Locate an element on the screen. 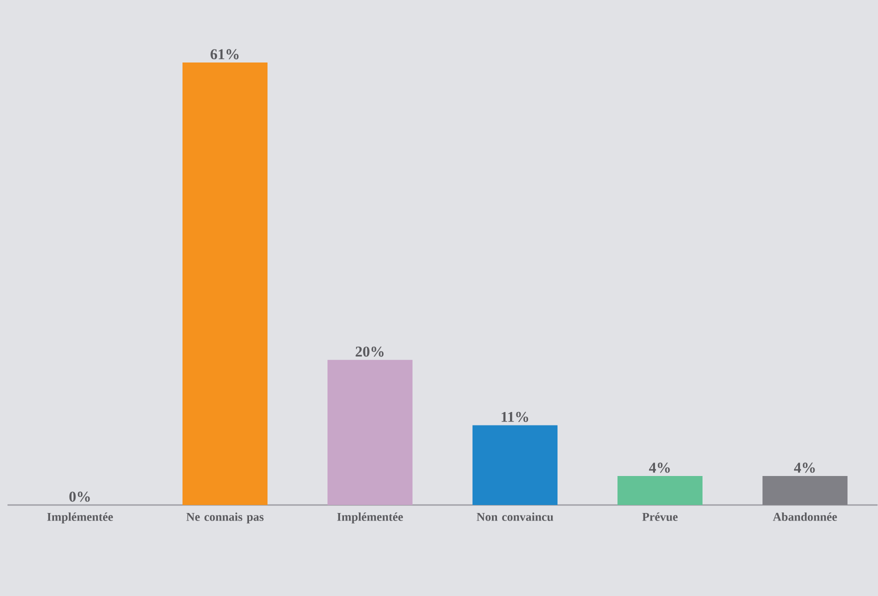  x-tick-label: Ne connais pas is located at coordinates (225, 518).